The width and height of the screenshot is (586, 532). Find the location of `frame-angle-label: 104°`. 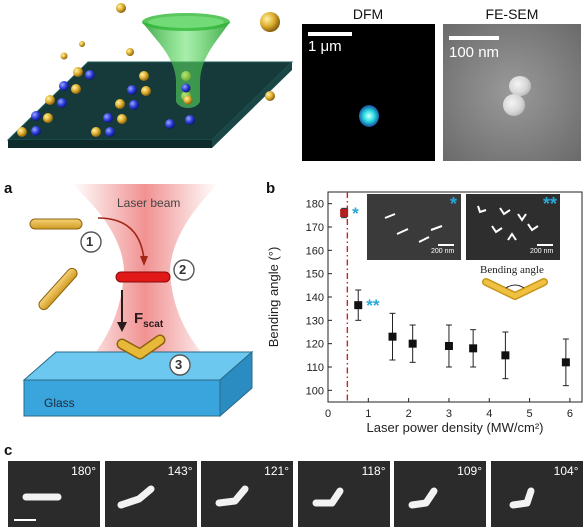

frame-angle-label: 104° is located at coordinates (566, 471).